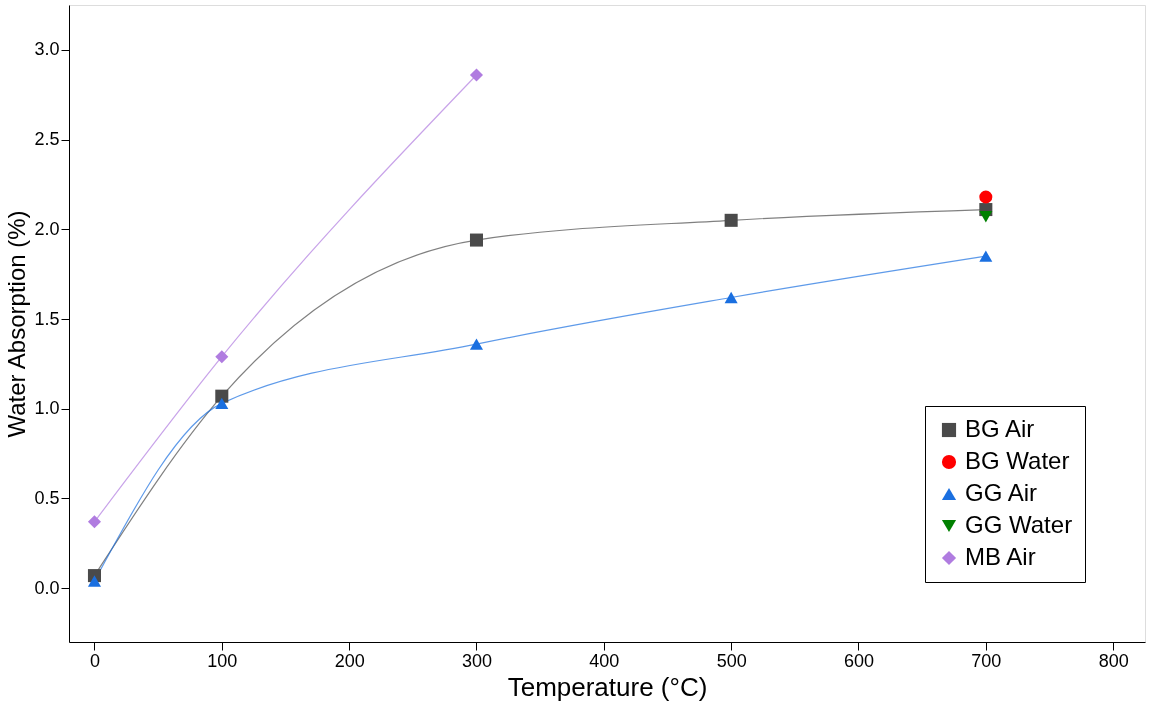 The image size is (1161, 714). I want to click on y-axis-title: Water Absorption (%), so click(17, 324).